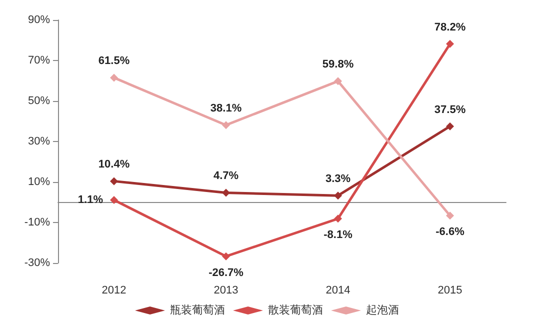 This screenshot has height=333, width=534. Describe the element at coordinates (197, 310) in the screenshot. I see `legend-label: 瓶装葡萄酒` at that location.